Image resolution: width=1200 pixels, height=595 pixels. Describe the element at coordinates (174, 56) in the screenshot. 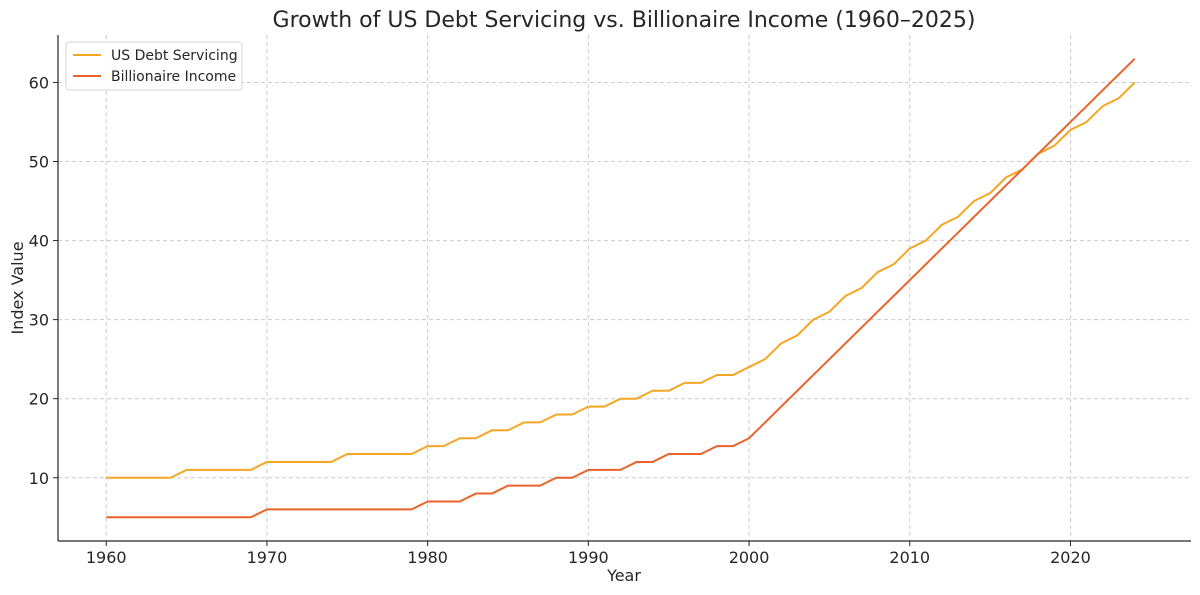

I see `legend-label-us-debt-servicing: US Debt Servicing` at that location.